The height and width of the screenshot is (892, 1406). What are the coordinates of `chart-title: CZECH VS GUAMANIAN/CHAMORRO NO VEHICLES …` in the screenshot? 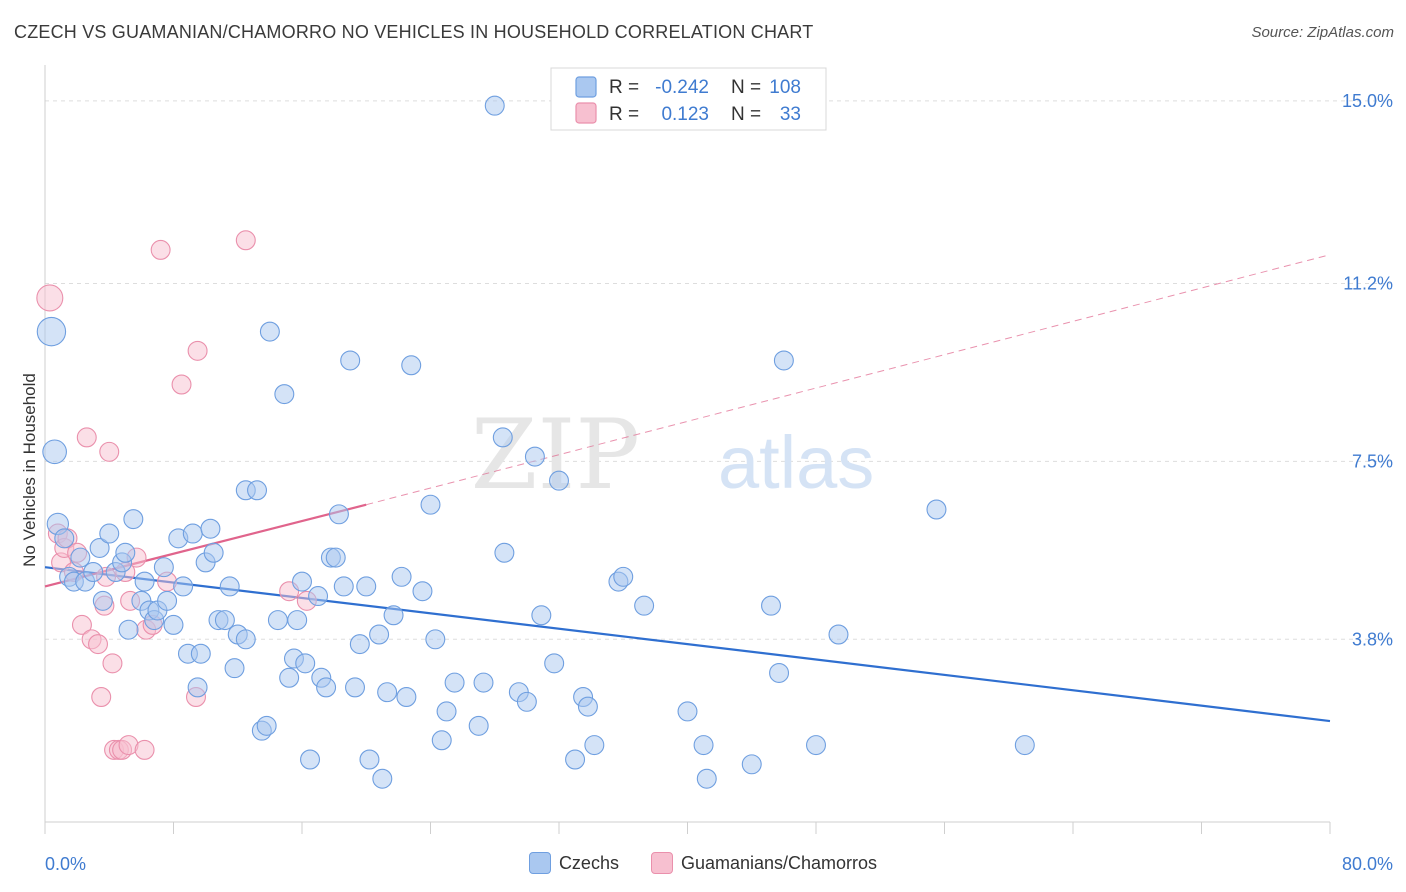 It's located at (414, 32).